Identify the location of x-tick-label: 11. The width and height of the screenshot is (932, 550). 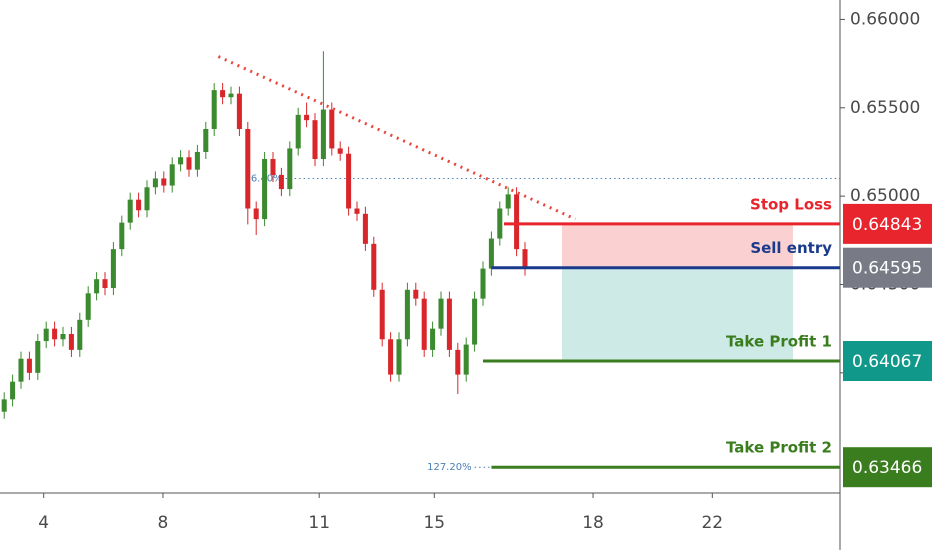
(319, 523).